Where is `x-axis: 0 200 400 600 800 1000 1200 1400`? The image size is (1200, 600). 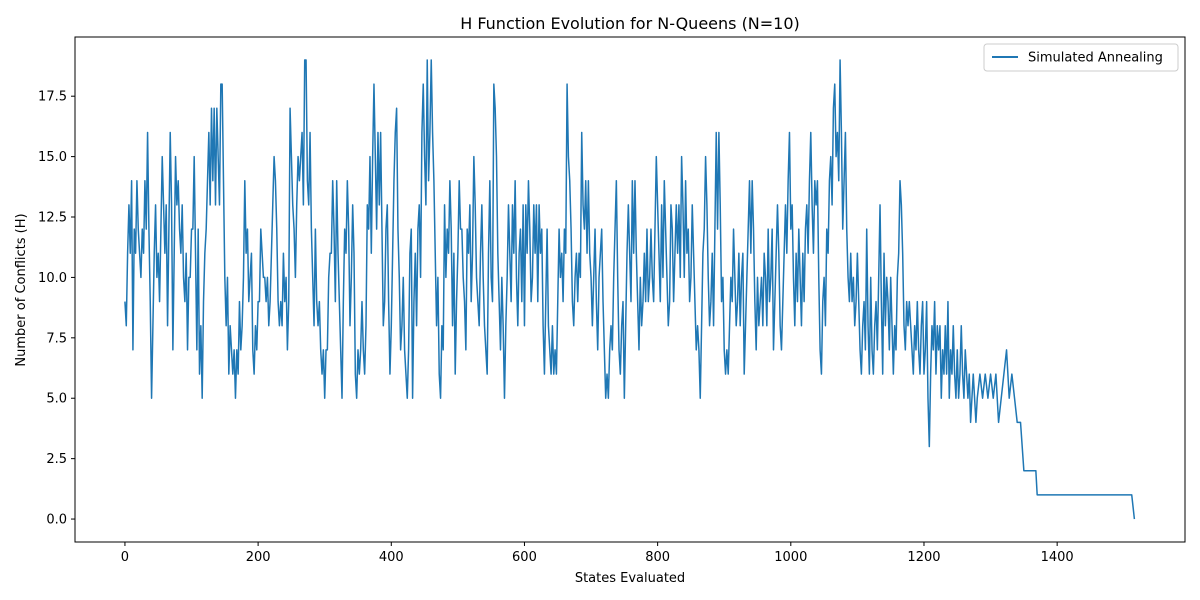 x-axis: 0 200 400 600 800 1000 1200 1400 is located at coordinates (597, 553).